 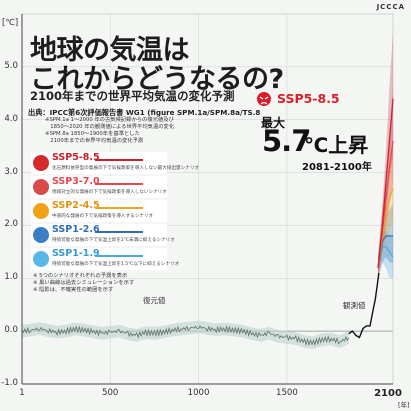 What do you see at coordinates (76, 205) in the screenshot?
I see `legend-name: SSP2-4.5` at bounding box center [76, 205].